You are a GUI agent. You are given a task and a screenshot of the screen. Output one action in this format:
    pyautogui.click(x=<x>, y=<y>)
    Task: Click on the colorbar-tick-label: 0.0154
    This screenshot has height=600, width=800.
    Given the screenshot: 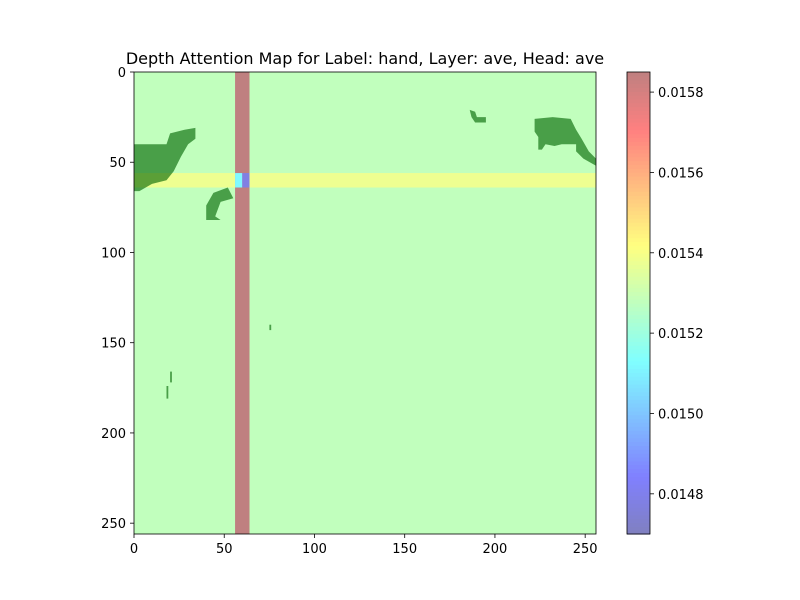 What is the action you would take?
    pyautogui.click(x=681, y=254)
    